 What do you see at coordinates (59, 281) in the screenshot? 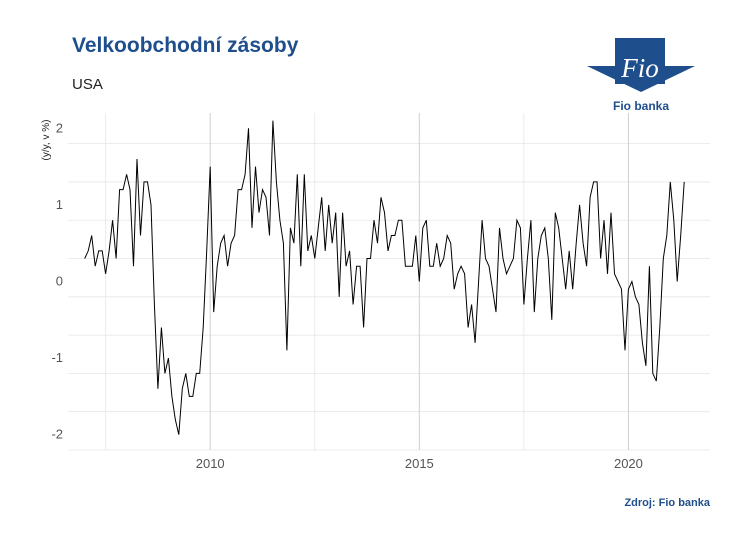
I see `y-tick-label: 0` at bounding box center [59, 281].